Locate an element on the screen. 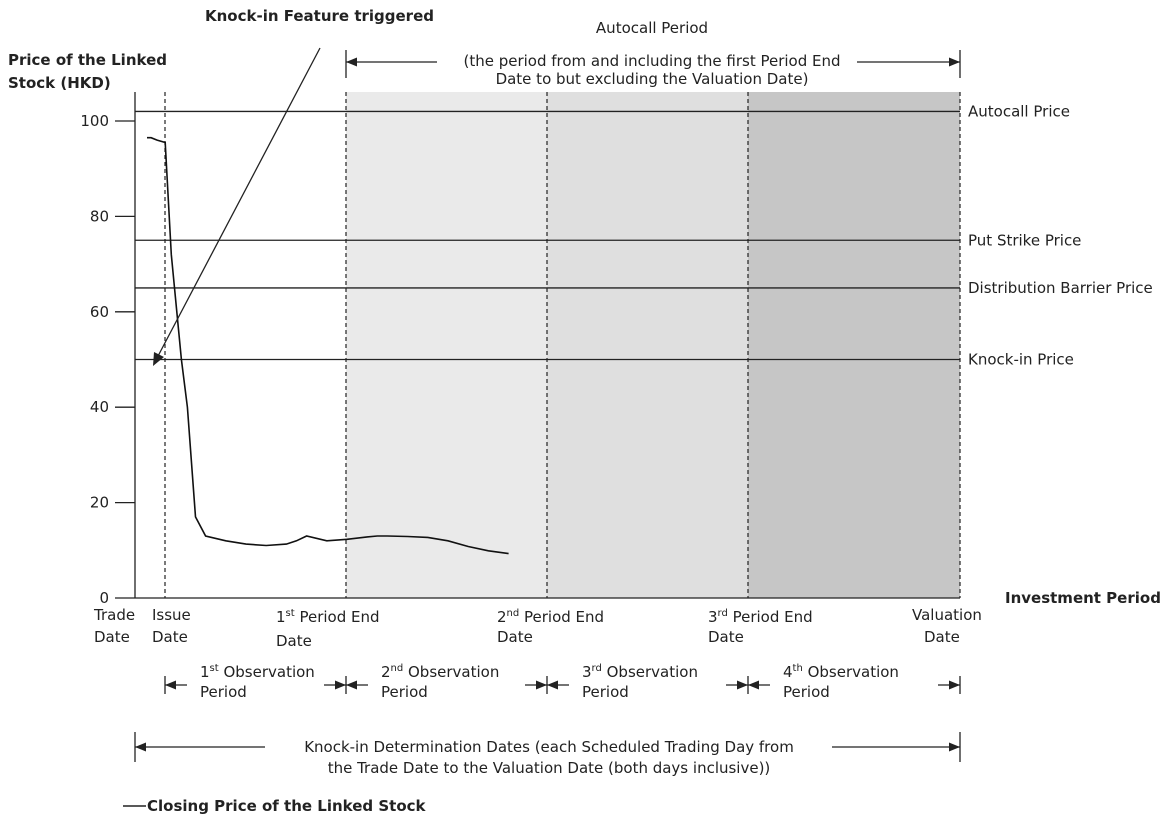  date-label-trade: Trade is located at coordinates (114, 615).